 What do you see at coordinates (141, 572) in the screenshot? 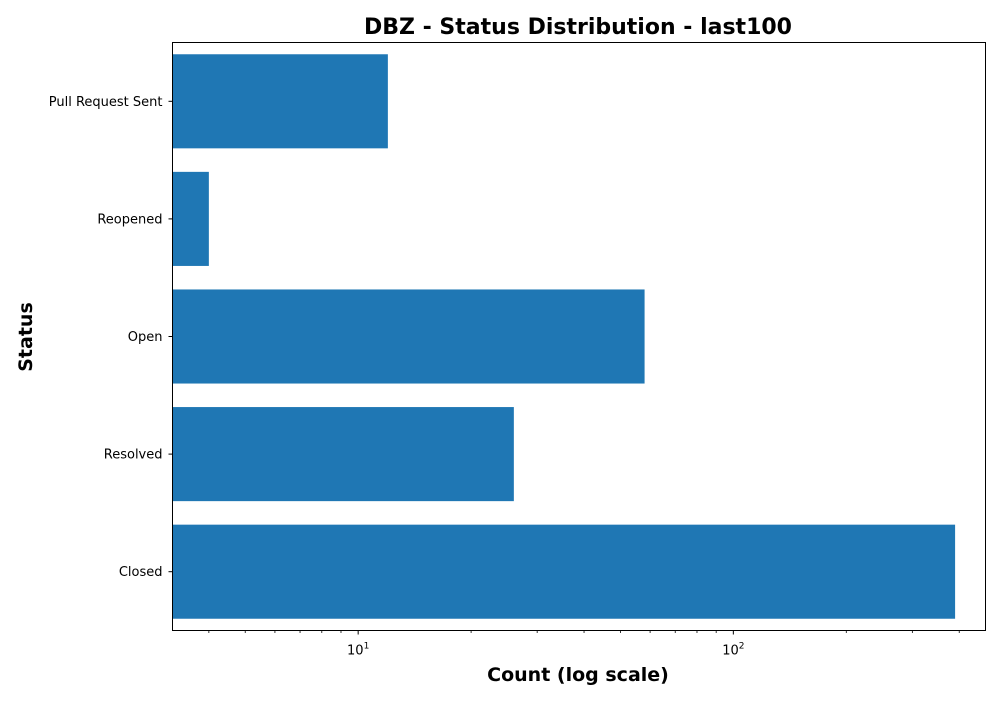
I see `y-tick-label: Closed` at bounding box center [141, 572].